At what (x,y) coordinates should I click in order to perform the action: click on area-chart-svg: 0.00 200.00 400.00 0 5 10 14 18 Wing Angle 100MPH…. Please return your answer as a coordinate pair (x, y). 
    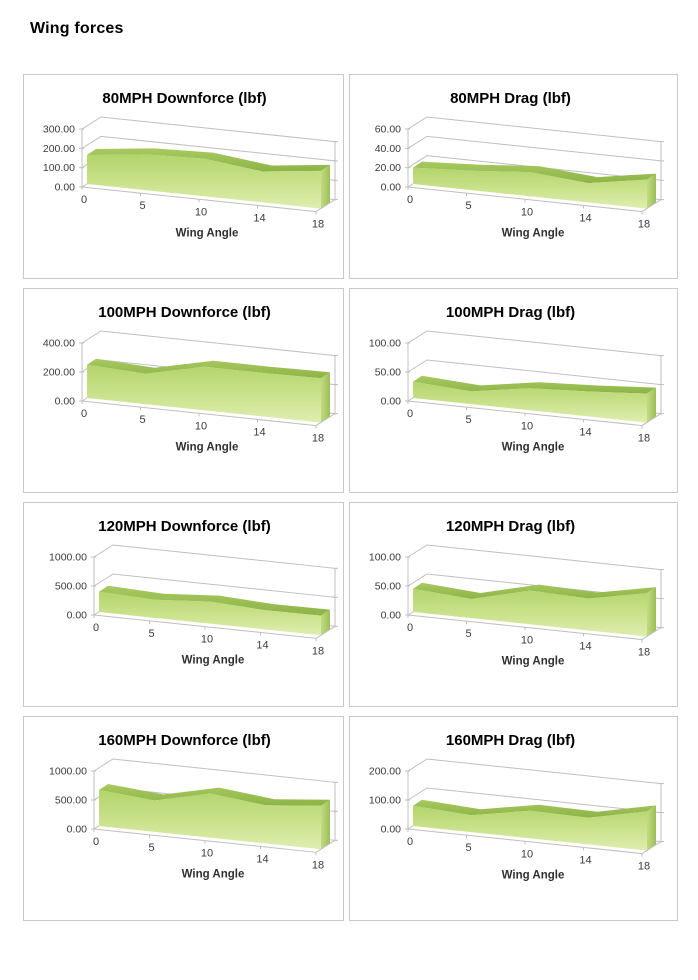
    Looking at the image, I should click on (190, 378).